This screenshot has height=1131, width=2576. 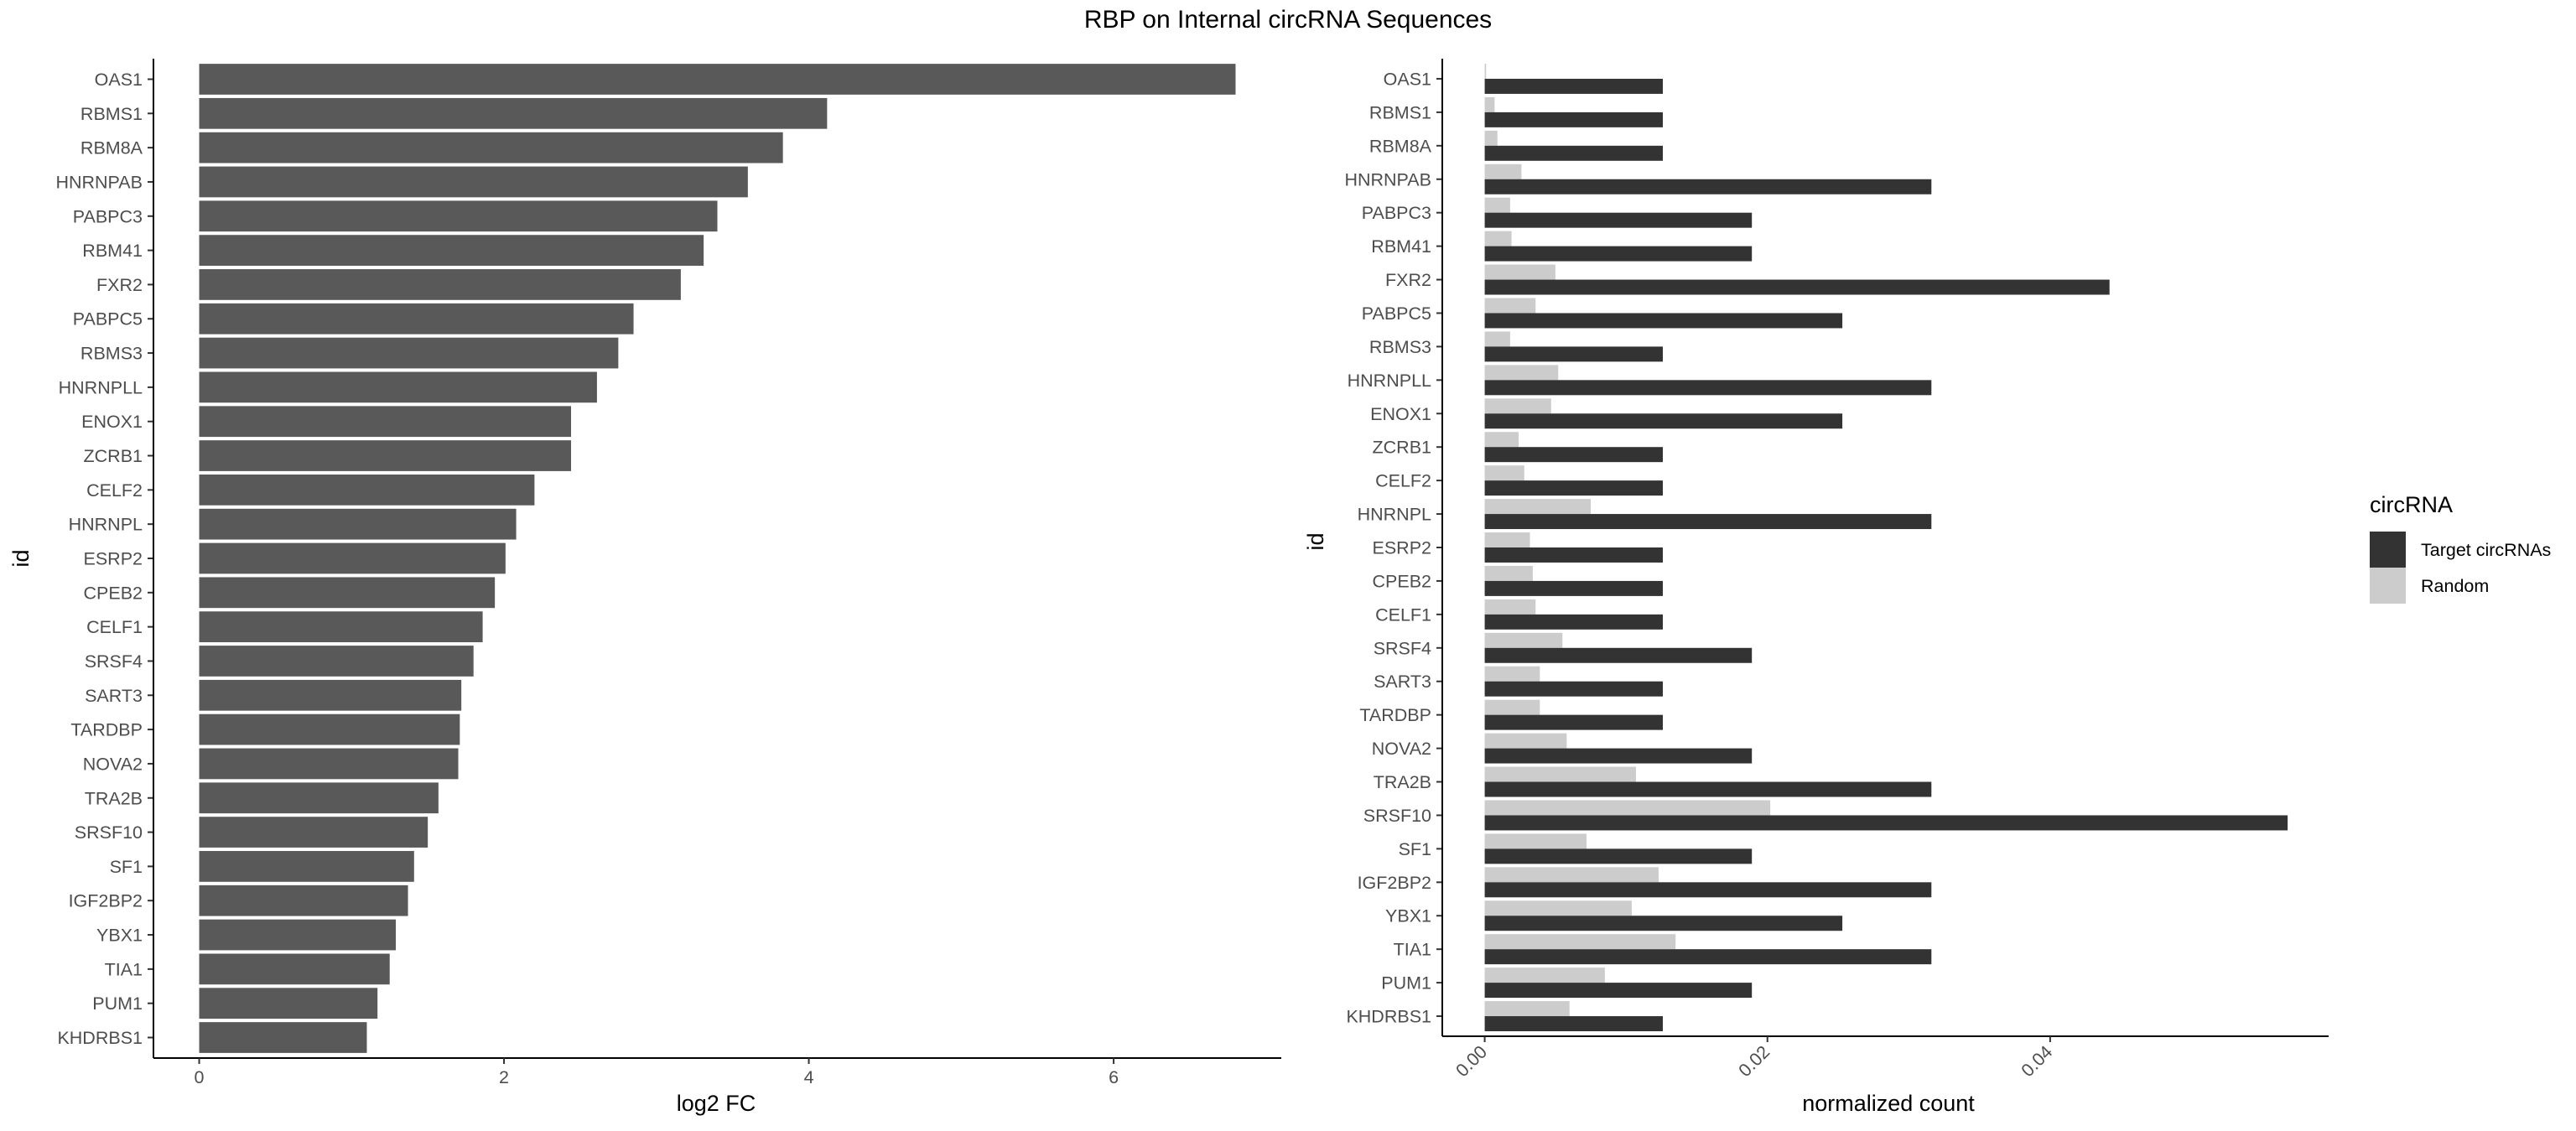 I want to click on y-tick-label-pabpc3: PABPC3, so click(x=1396, y=213).